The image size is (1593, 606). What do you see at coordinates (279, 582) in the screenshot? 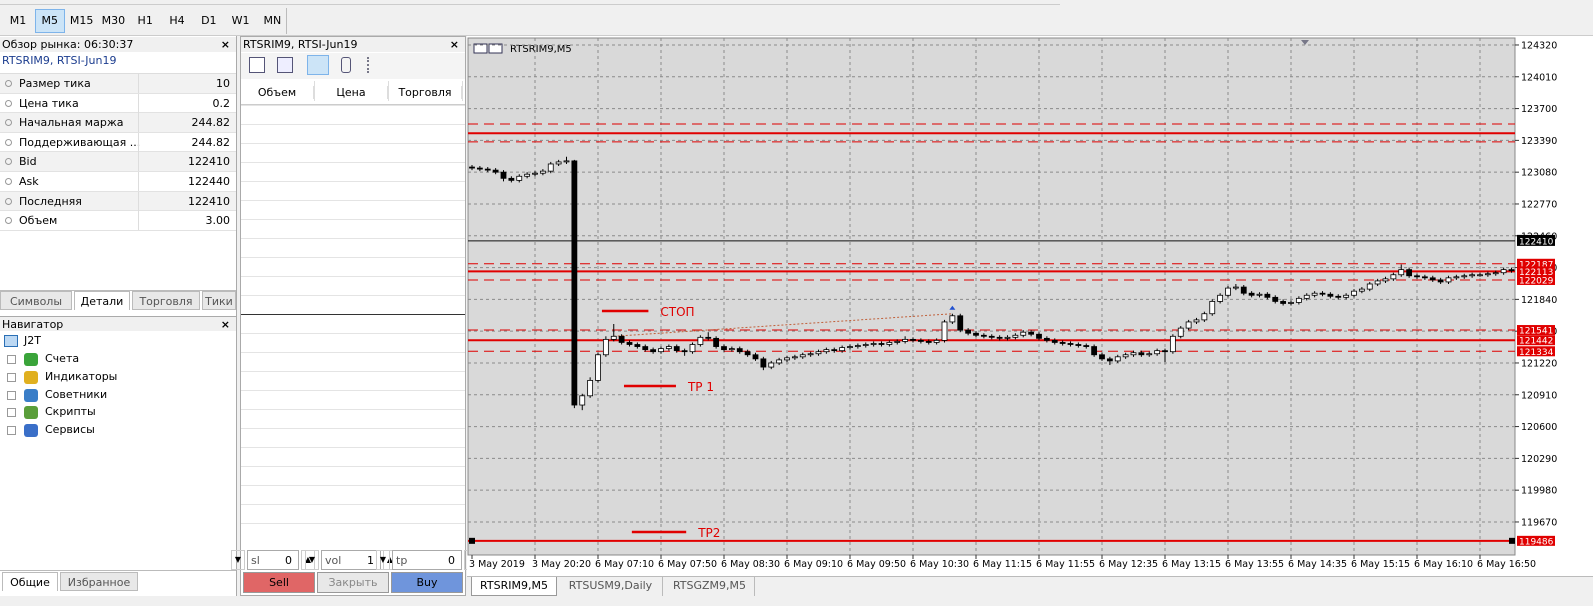
I see `order-button: Sell` at bounding box center [279, 582].